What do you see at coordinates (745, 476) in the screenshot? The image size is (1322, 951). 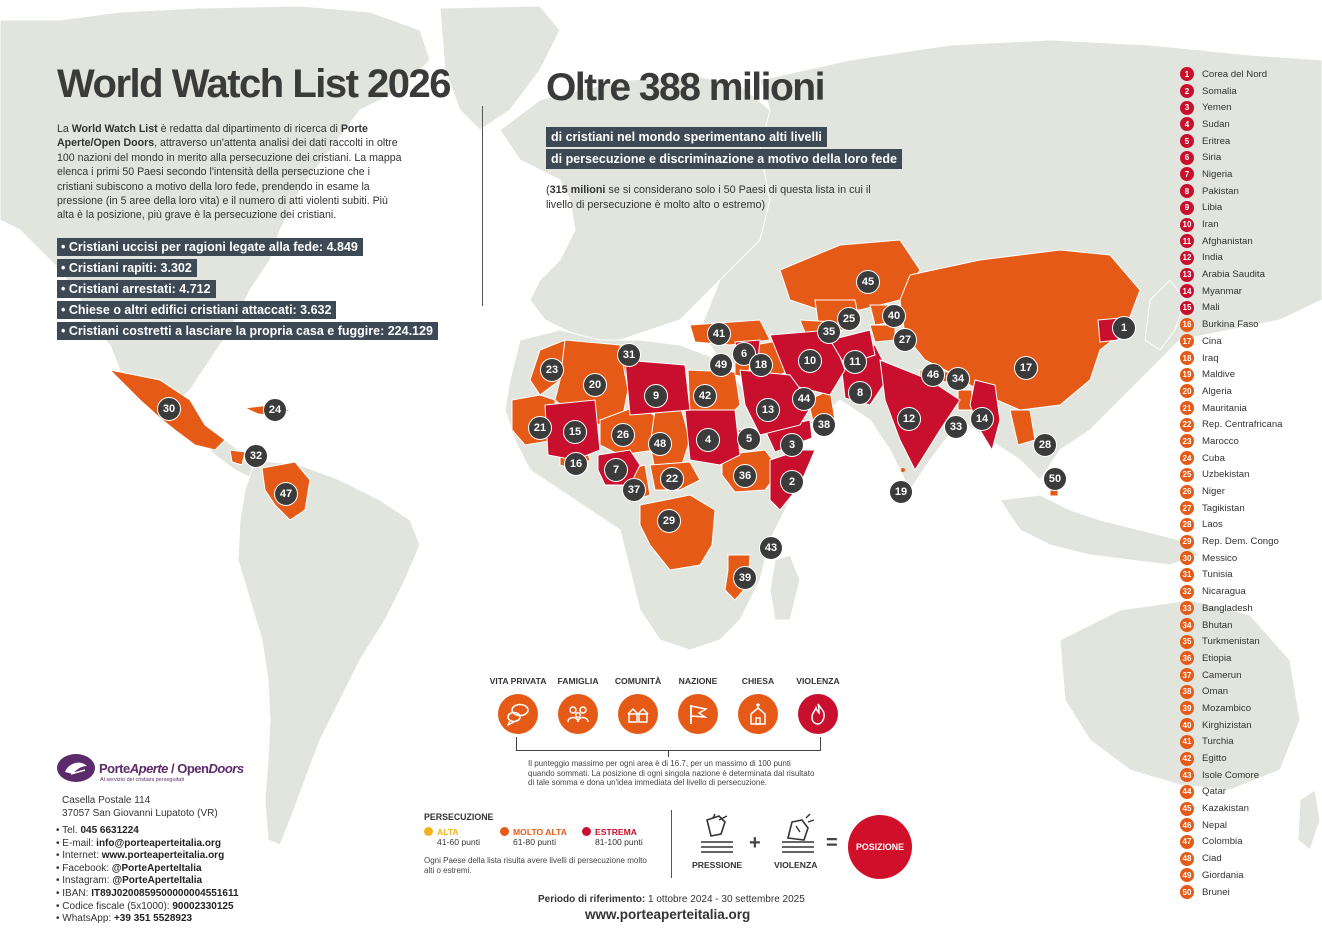 I see `map-pin-36: 36` at bounding box center [745, 476].